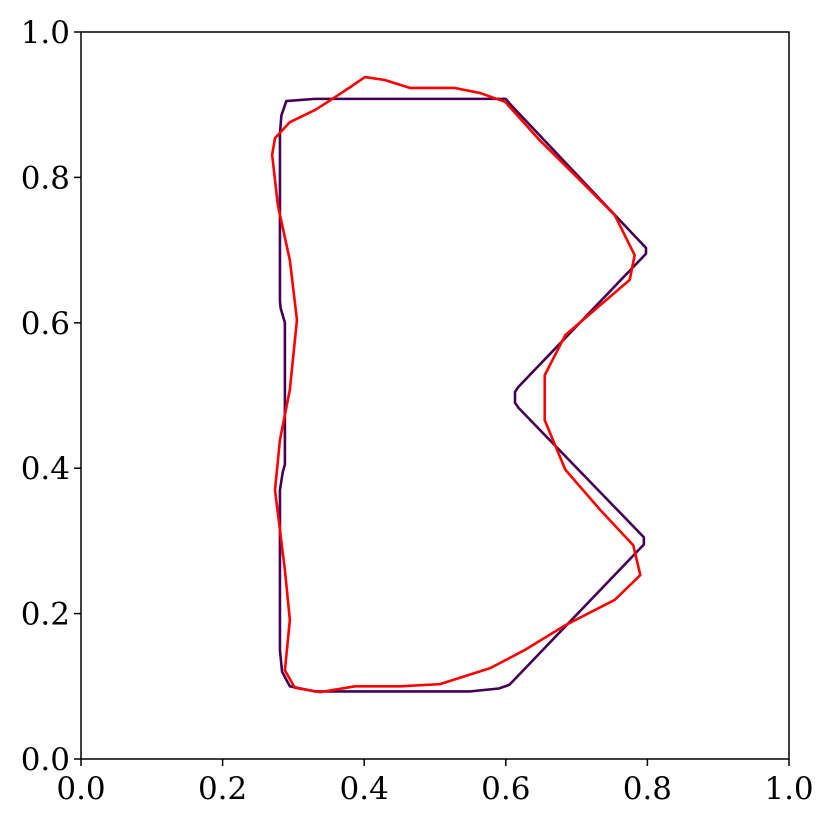  I want to click on x-tick-label: 0.8, so click(647, 789).